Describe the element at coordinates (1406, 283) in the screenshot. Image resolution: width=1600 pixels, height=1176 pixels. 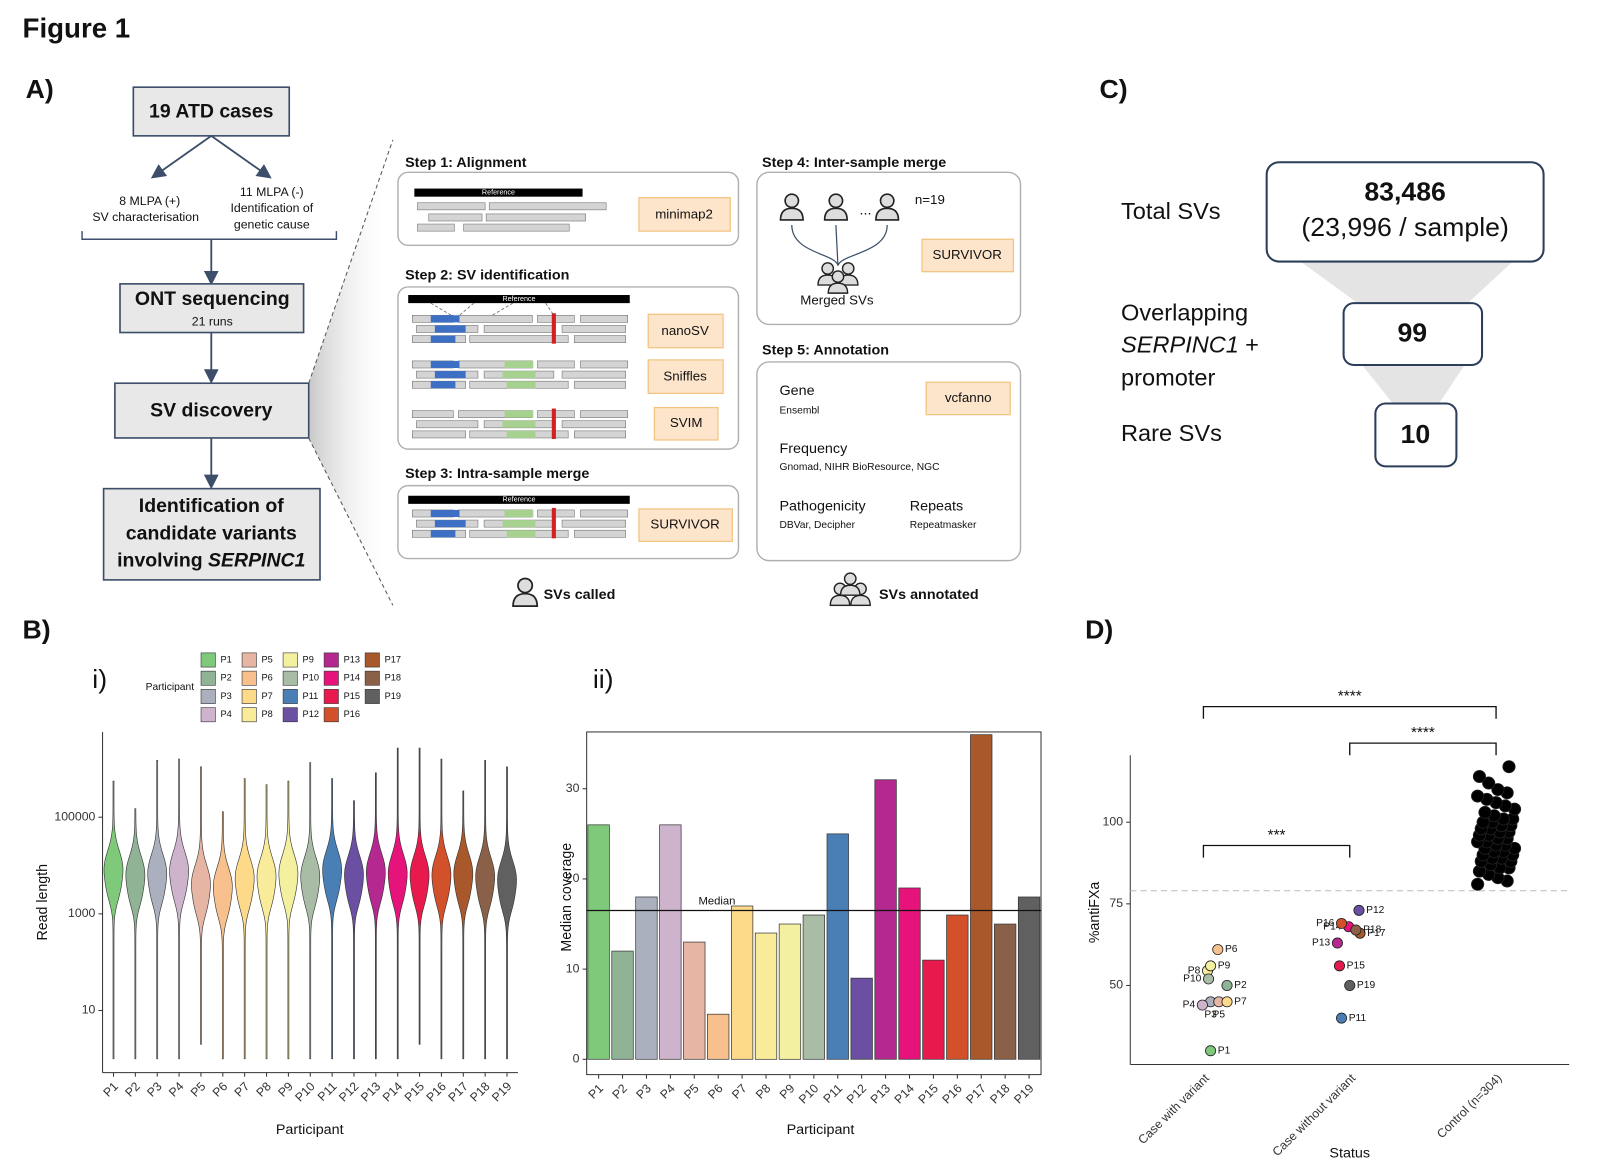
I see `funnel-shape` at that location.